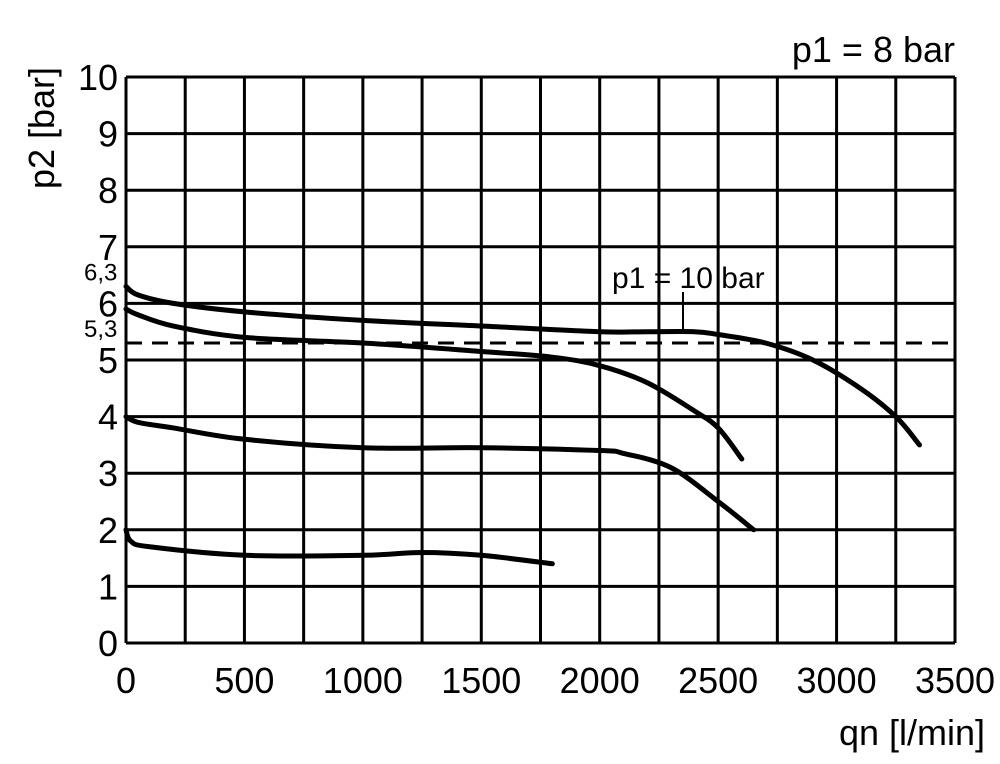 This screenshot has height=764, width=1000. Describe the element at coordinates (108, 134) in the screenshot. I see `y-tick-label: 9` at that location.